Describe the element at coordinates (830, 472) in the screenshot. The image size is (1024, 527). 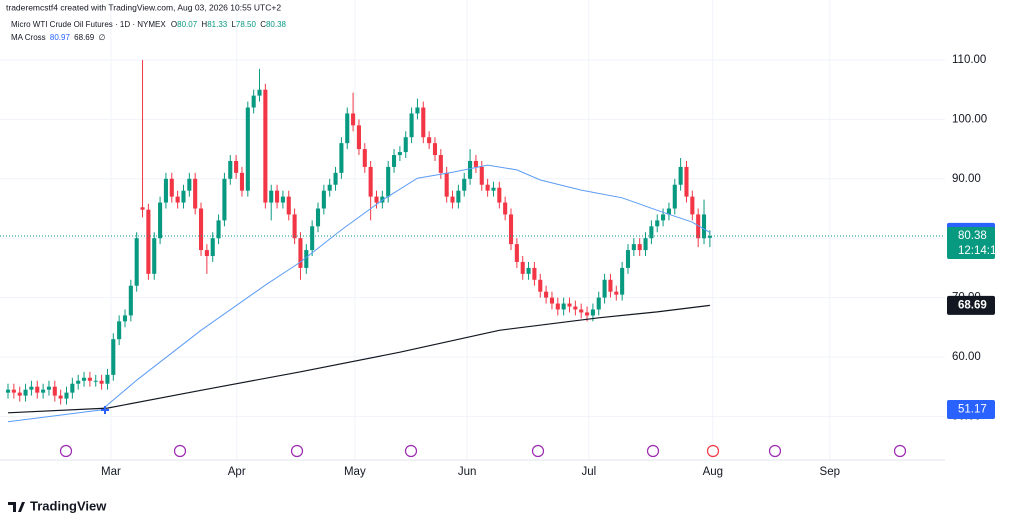
I see `x-tick-label: Sep` at that location.